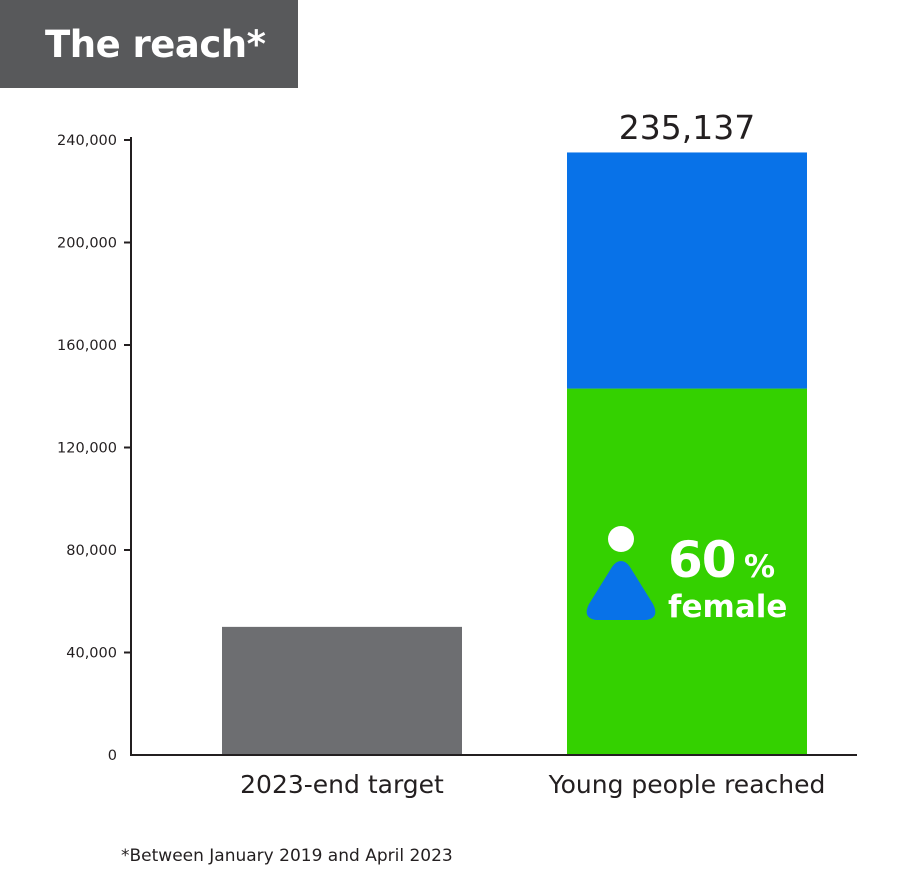 The width and height of the screenshot is (914, 870). What do you see at coordinates (687, 127) in the screenshot?
I see `data-label-total: 235,137` at bounding box center [687, 127].